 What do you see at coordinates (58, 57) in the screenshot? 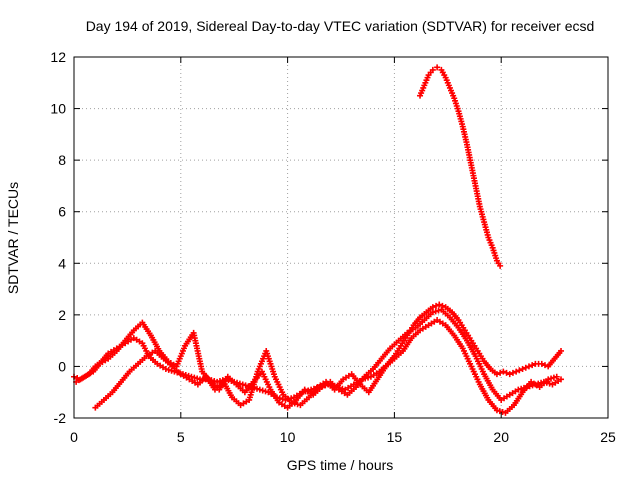
I see `y-tick-label: 12` at bounding box center [58, 57].